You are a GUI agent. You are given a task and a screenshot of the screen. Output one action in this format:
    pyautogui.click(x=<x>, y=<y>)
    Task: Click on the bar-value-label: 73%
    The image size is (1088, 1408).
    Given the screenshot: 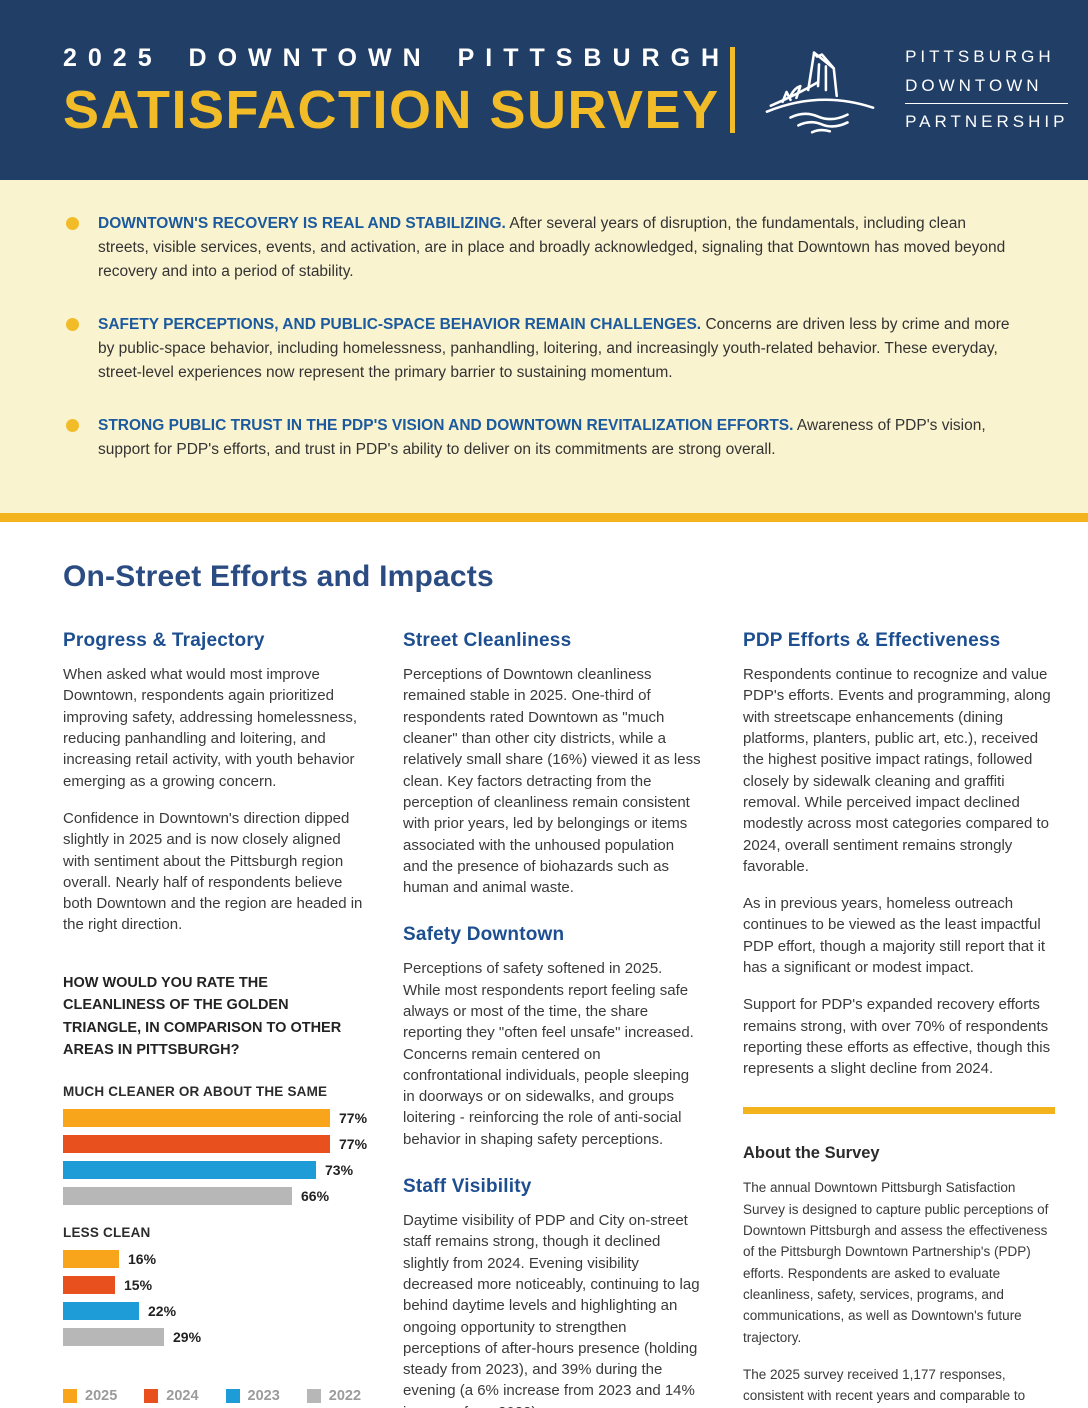 What is the action you would take?
    pyautogui.click(x=339, y=1169)
    